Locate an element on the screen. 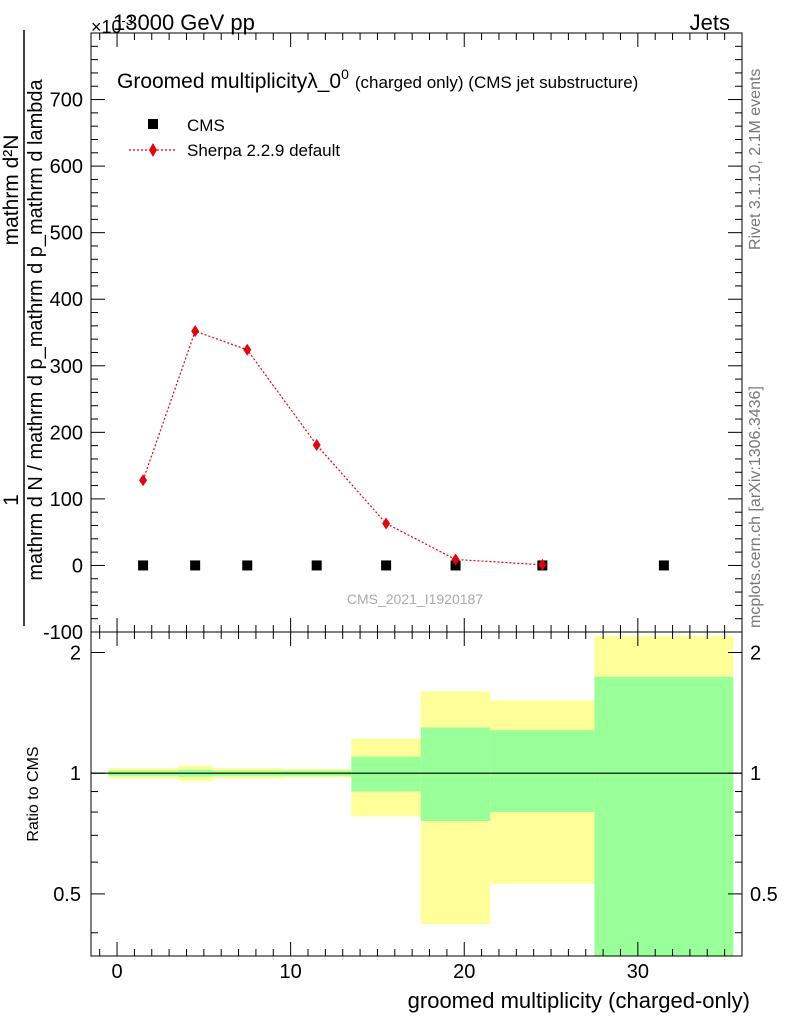 The height and width of the screenshot is (1024, 786). main-y-tick-label: 500 is located at coordinates (66, 234).